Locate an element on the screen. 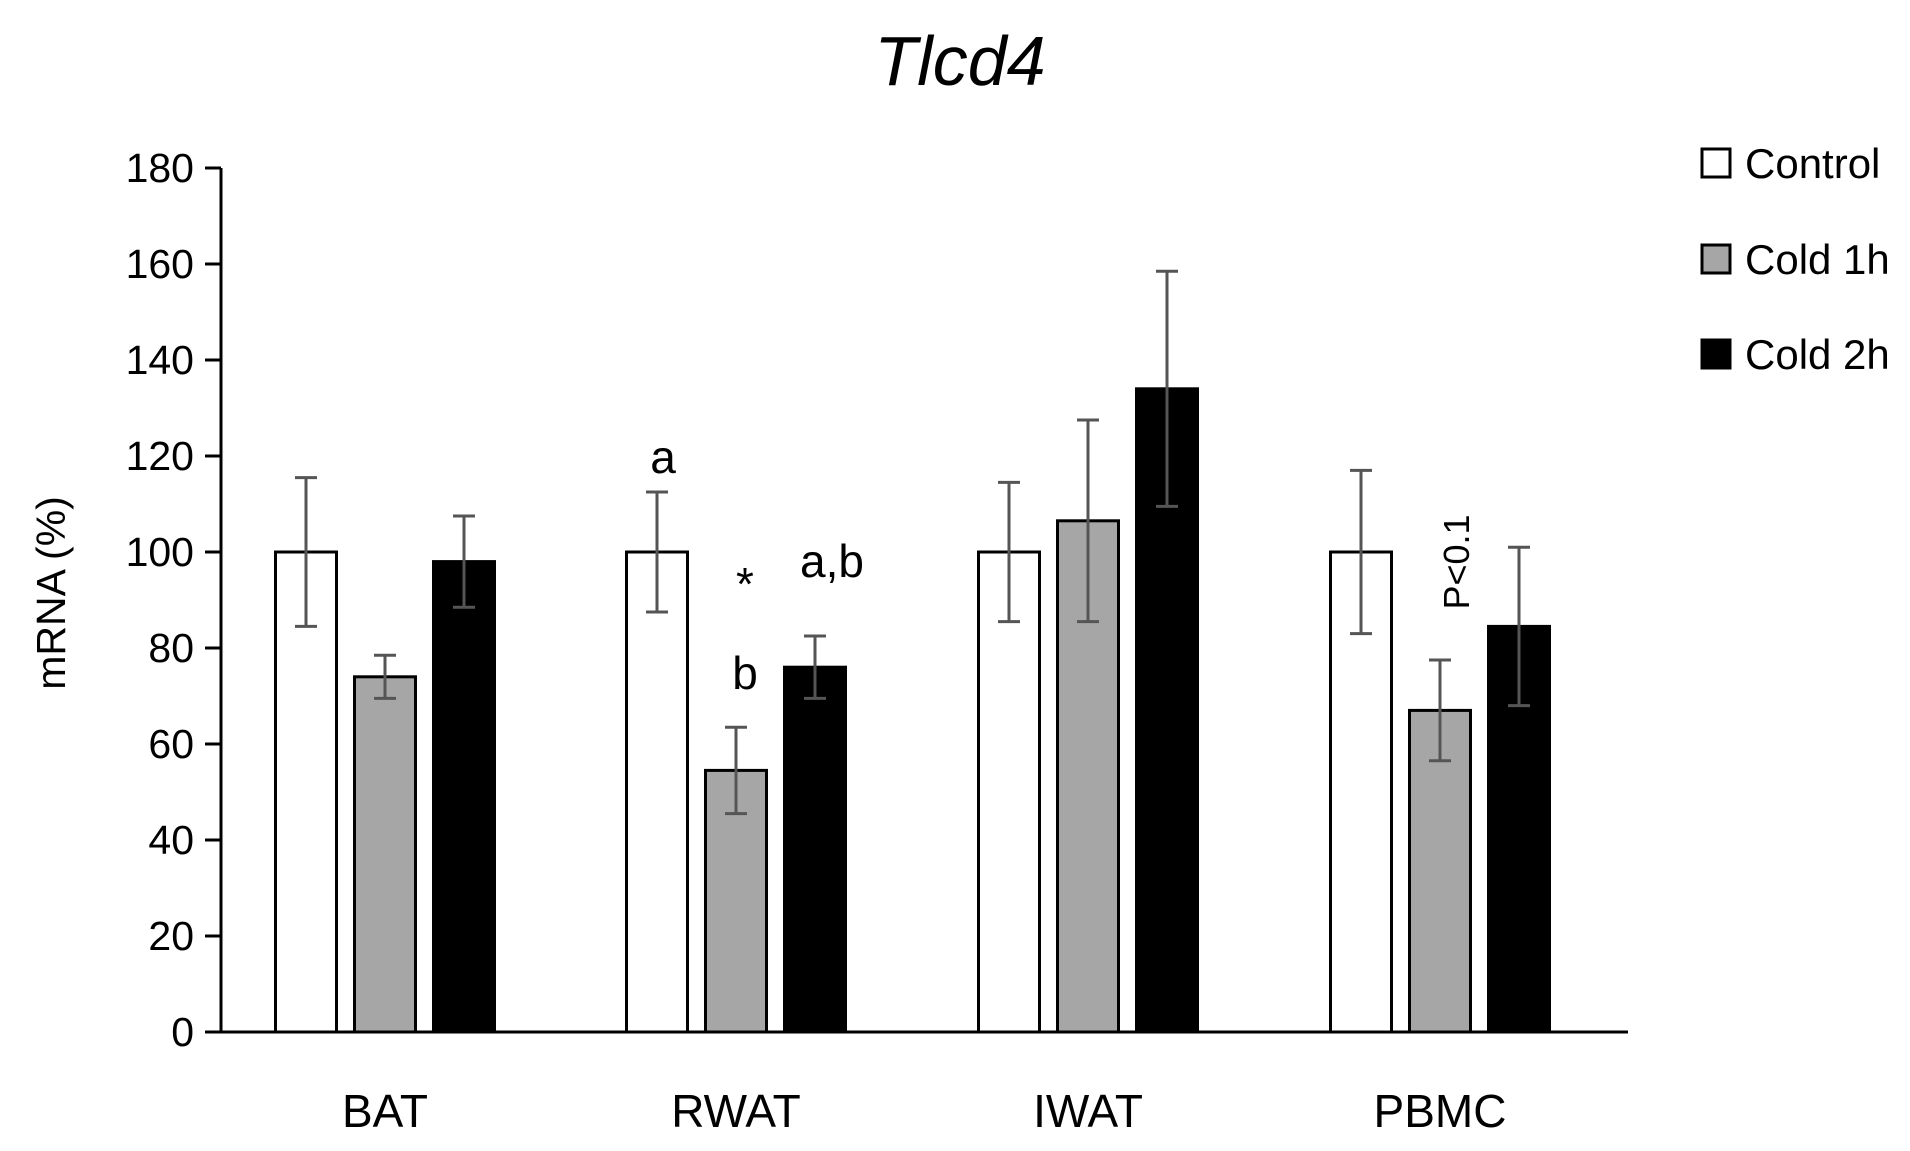  annotation-label: a,b is located at coordinates (832, 561).